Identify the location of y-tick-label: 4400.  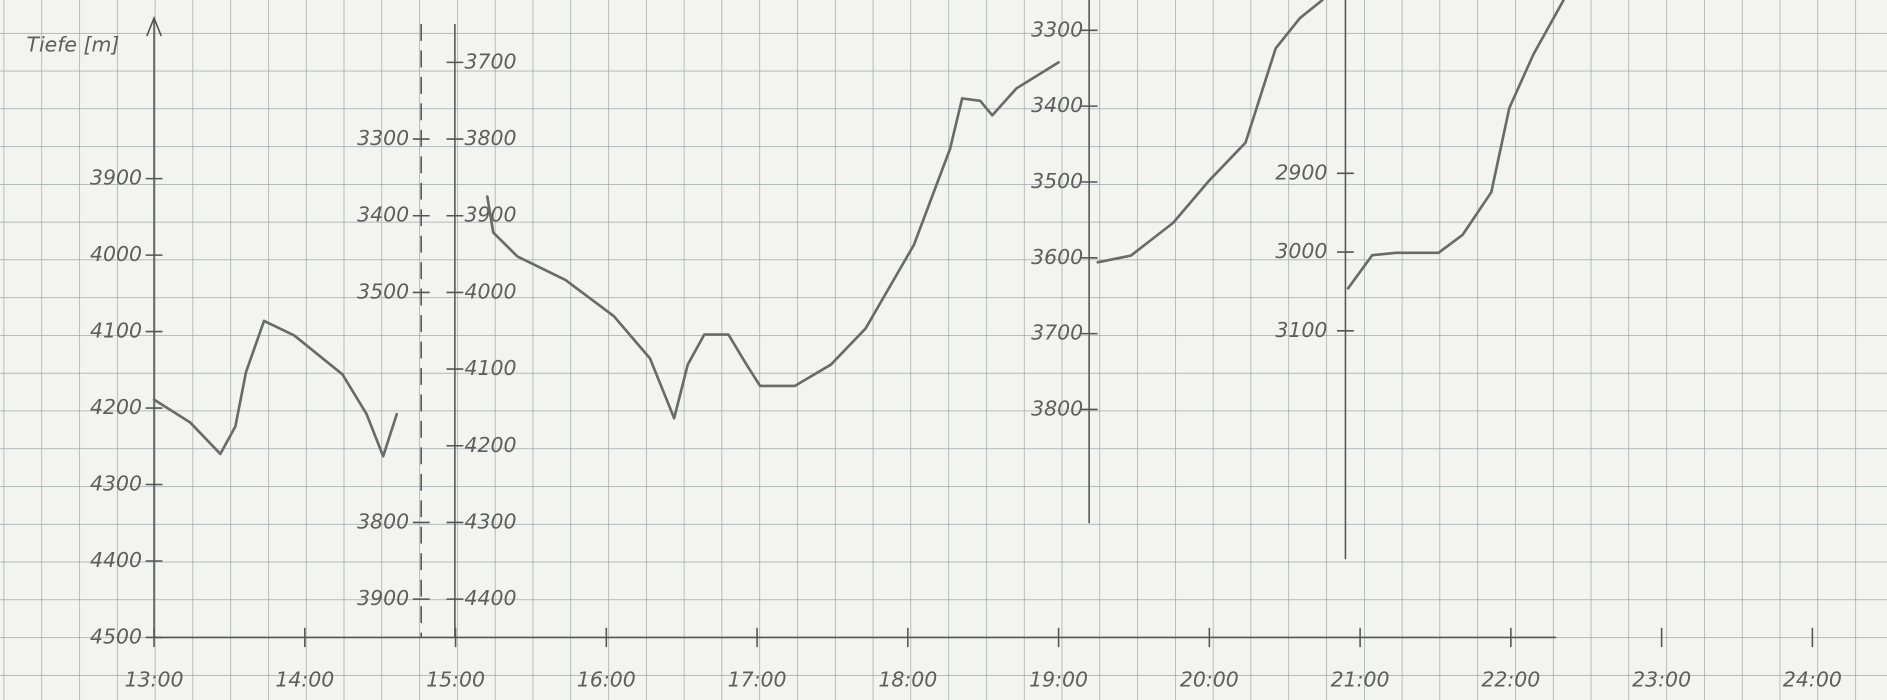
(116, 560).